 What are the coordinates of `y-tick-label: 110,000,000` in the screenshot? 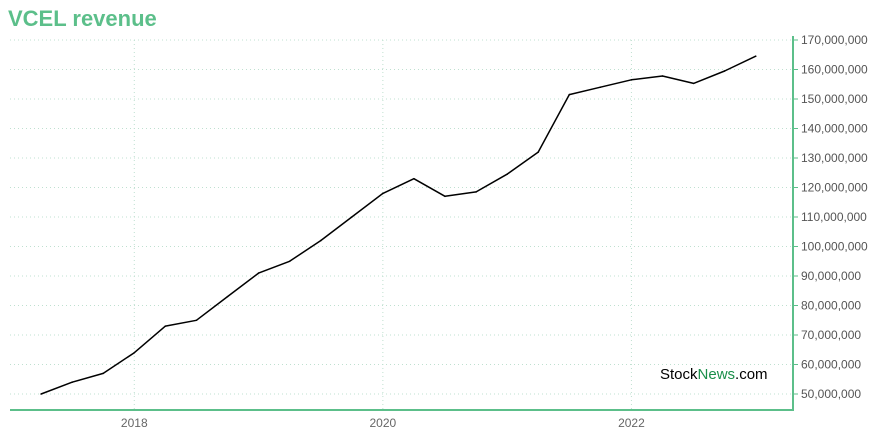 It's located at (834, 217).